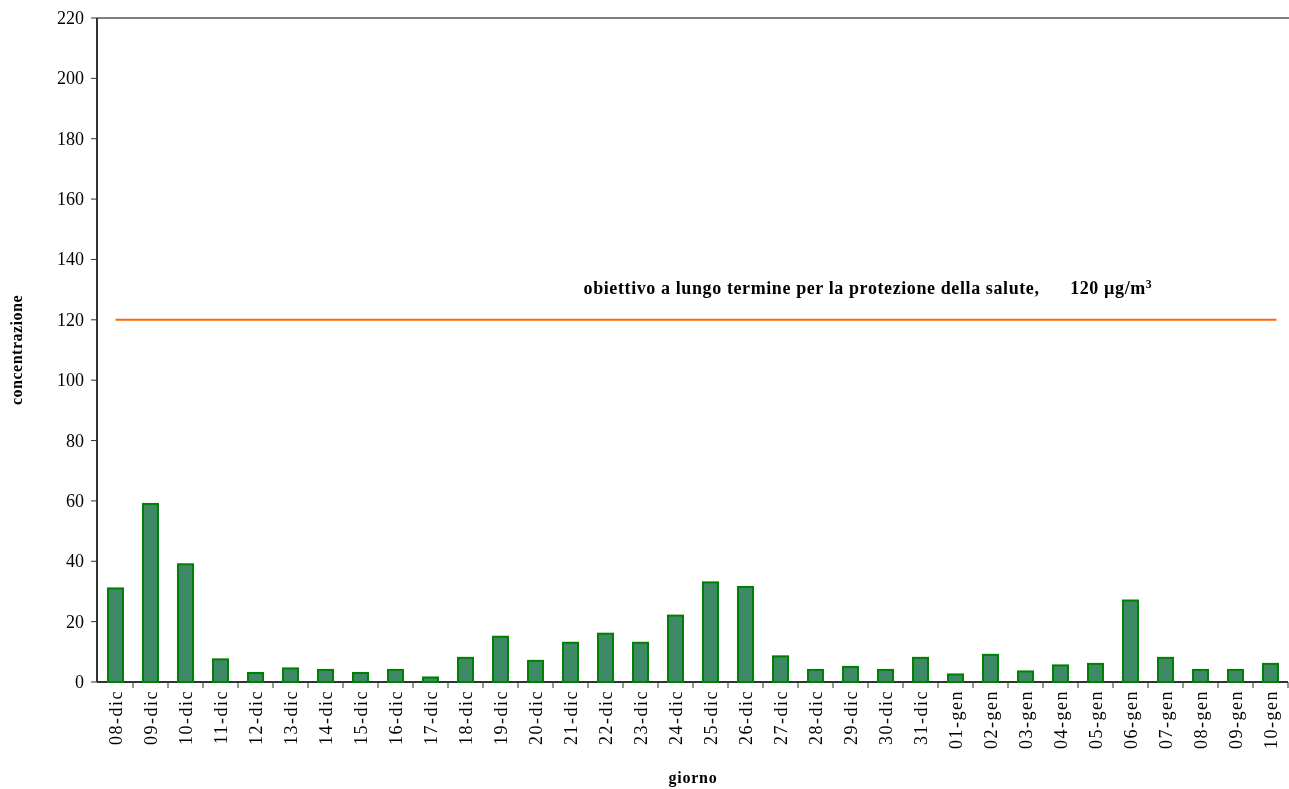 This screenshot has height=789, width=1289. Describe the element at coordinates (430, 717) in the screenshot. I see `x-tick-label: 17-dic` at that location.